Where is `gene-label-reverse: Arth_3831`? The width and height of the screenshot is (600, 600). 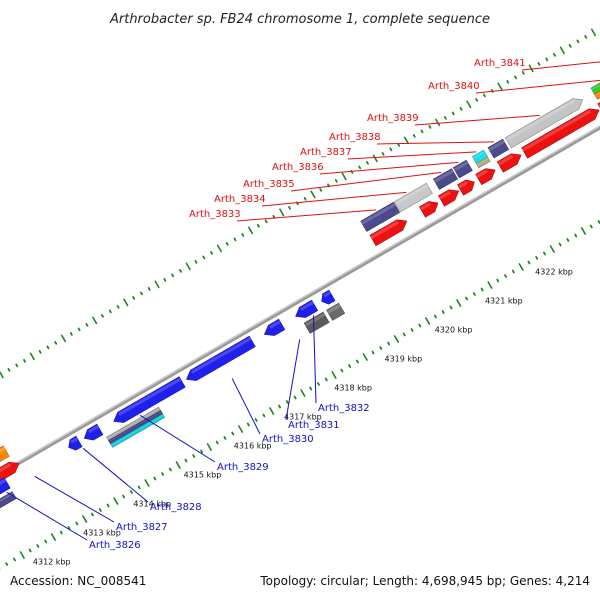
gene-label-reverse: Arth_3831 is located at coordinates (314, 425).